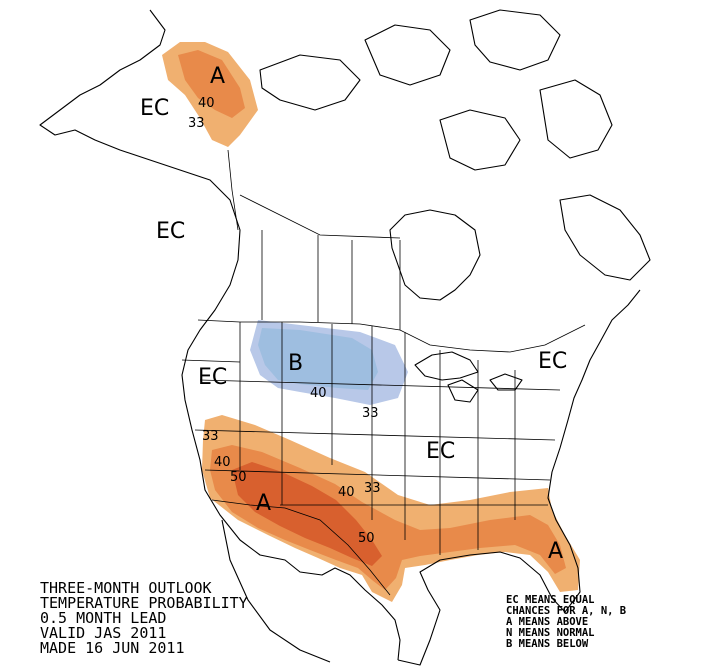 This screenshot has height=668, width=719. I want to click on ec-east-label: EC, so click(552, 361).